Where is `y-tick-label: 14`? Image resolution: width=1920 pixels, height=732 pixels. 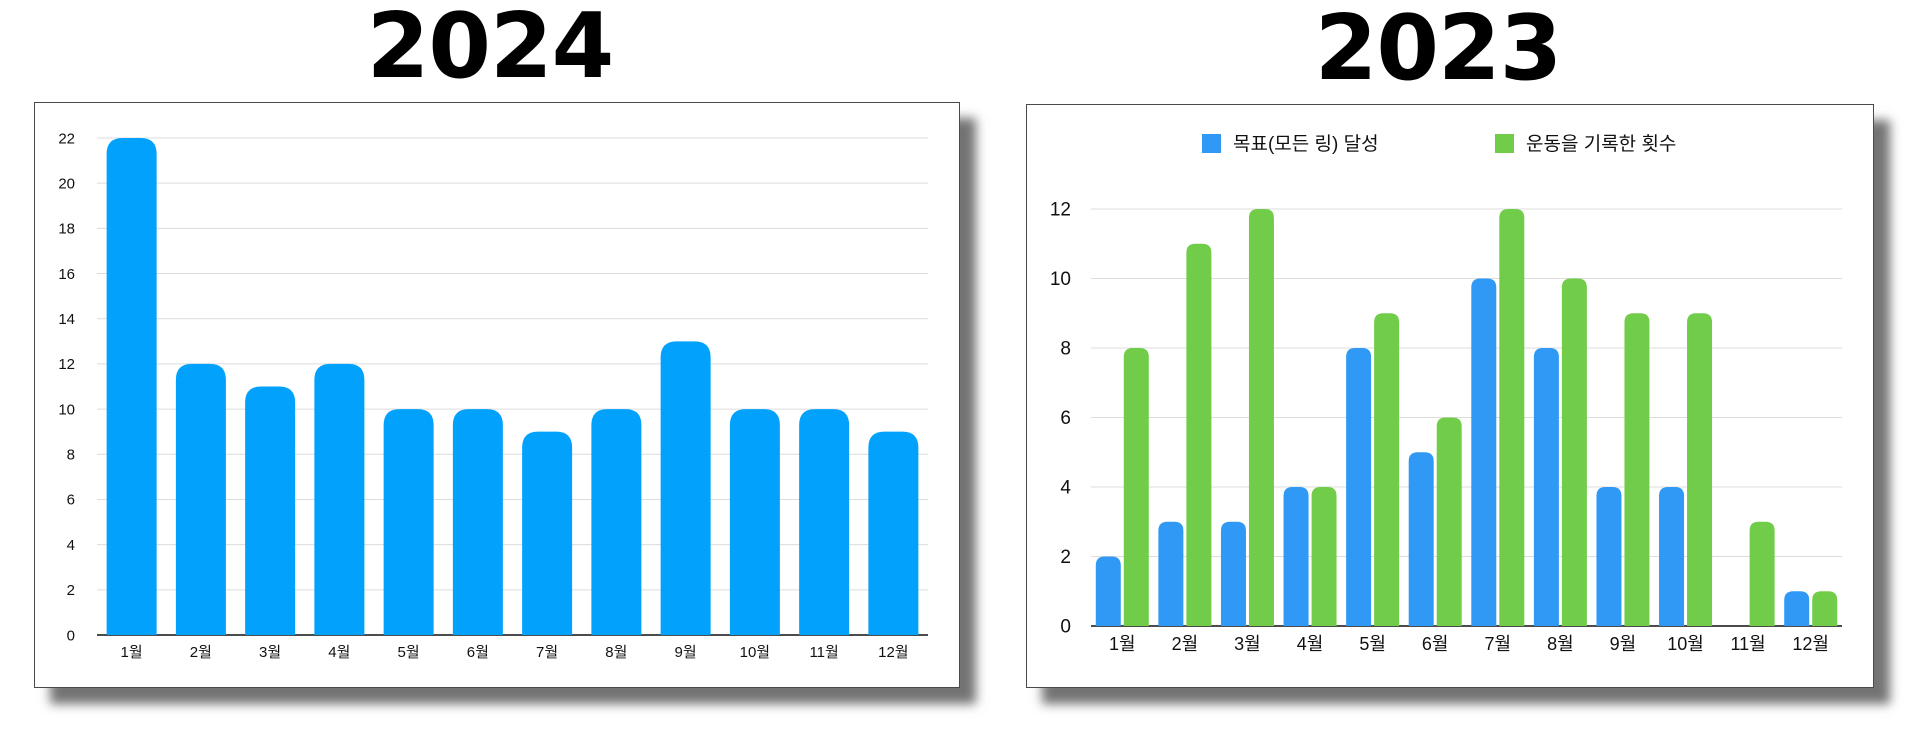
y-tick-label: 14 is located at coordinates (66, 319).